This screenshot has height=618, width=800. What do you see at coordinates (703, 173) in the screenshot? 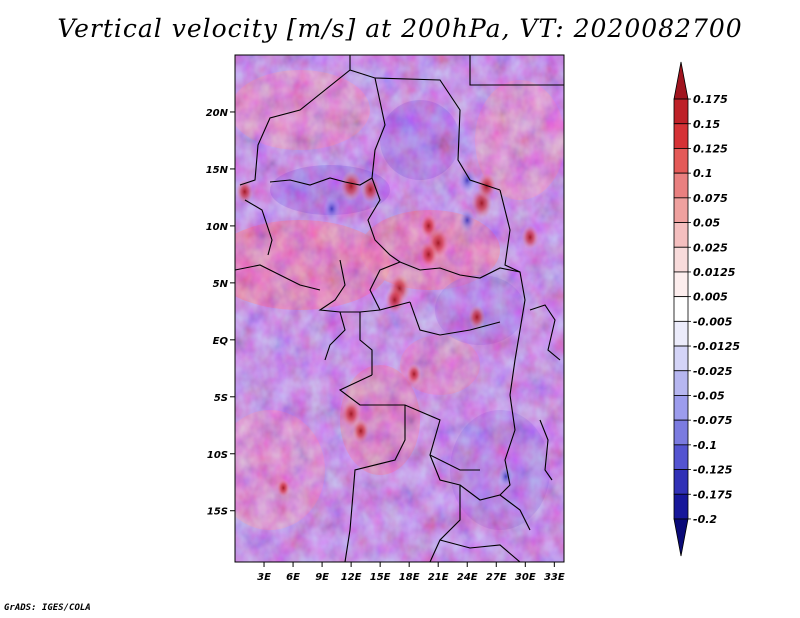
I see `colorbar-label: 0.1` at bounding box center [703, 173].